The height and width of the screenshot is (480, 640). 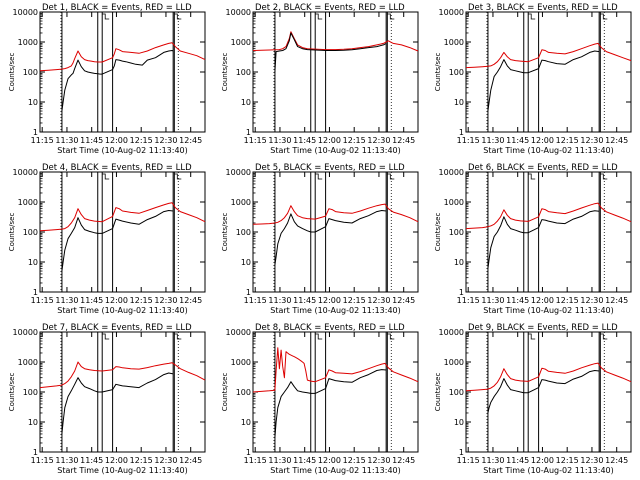 I want to click on panel-title: Det 2, BLACK = Events, RED = LLD, so click(x=330, y=8).